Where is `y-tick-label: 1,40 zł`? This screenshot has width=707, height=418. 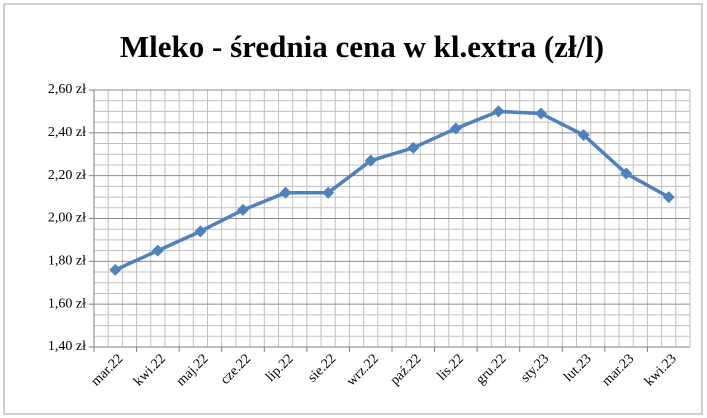
y-tick-label: 1,40 zł is located at coordinates (67, 346).